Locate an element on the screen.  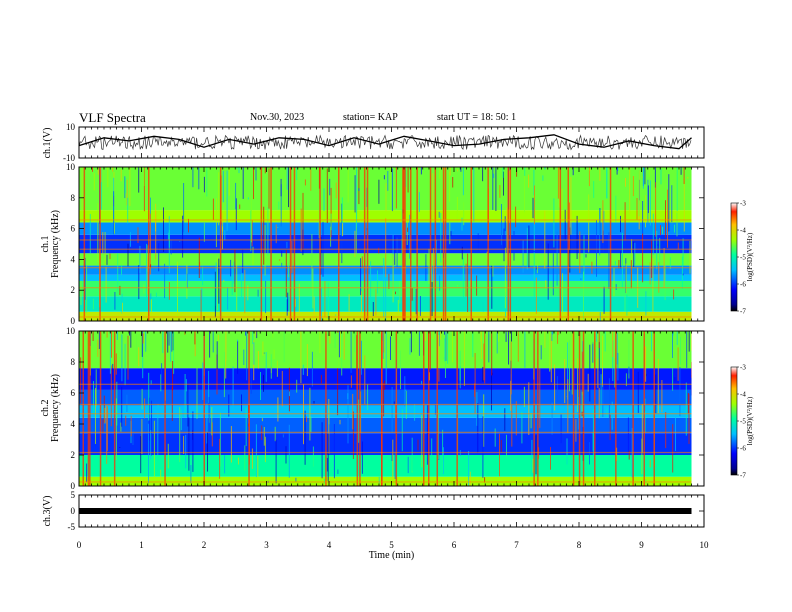
y-tick-label: 6 is located at coordinates (73, 393).